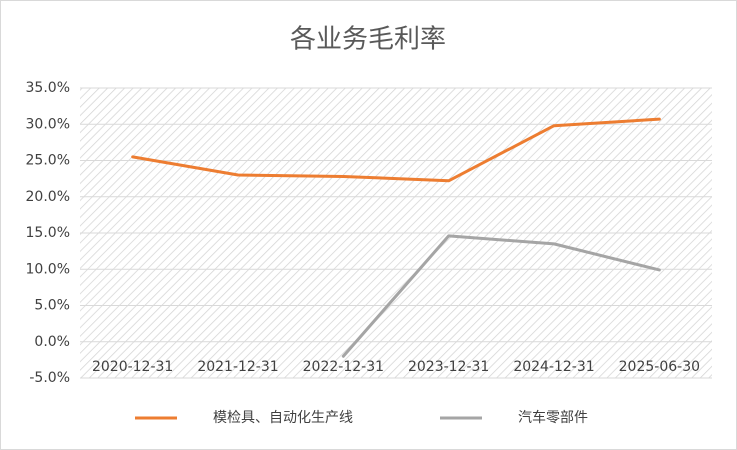 The image size is (737, 450). I want to click on y-tick-label: 30.0%, so click(48, 124).